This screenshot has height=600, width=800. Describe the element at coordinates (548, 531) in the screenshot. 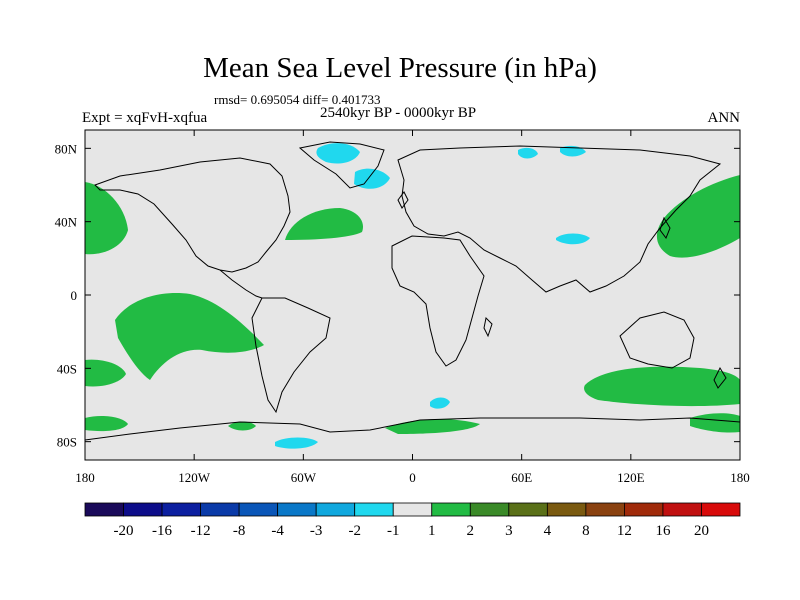

I see `colorbar-label: 4` at that location.